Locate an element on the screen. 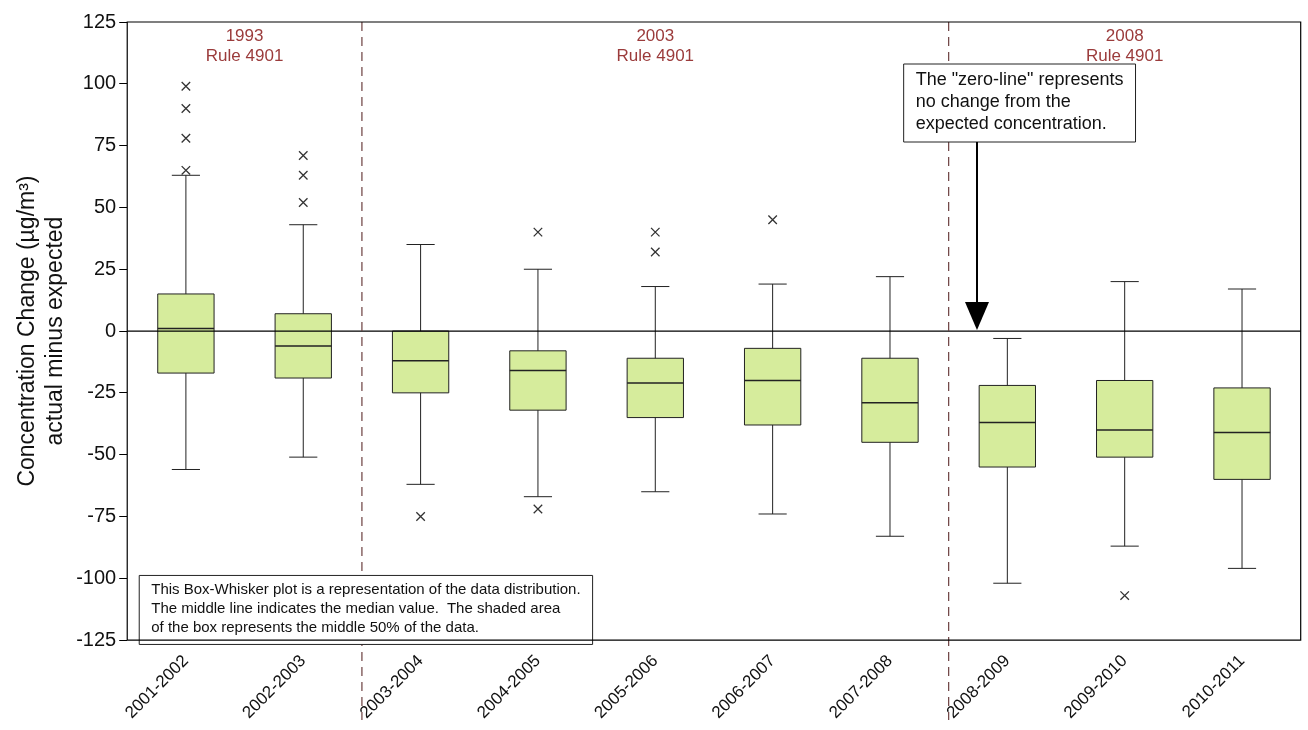 This screenshot has height=730, width=1308. y-tick-label: -100 is located at coordinates (96, 576).